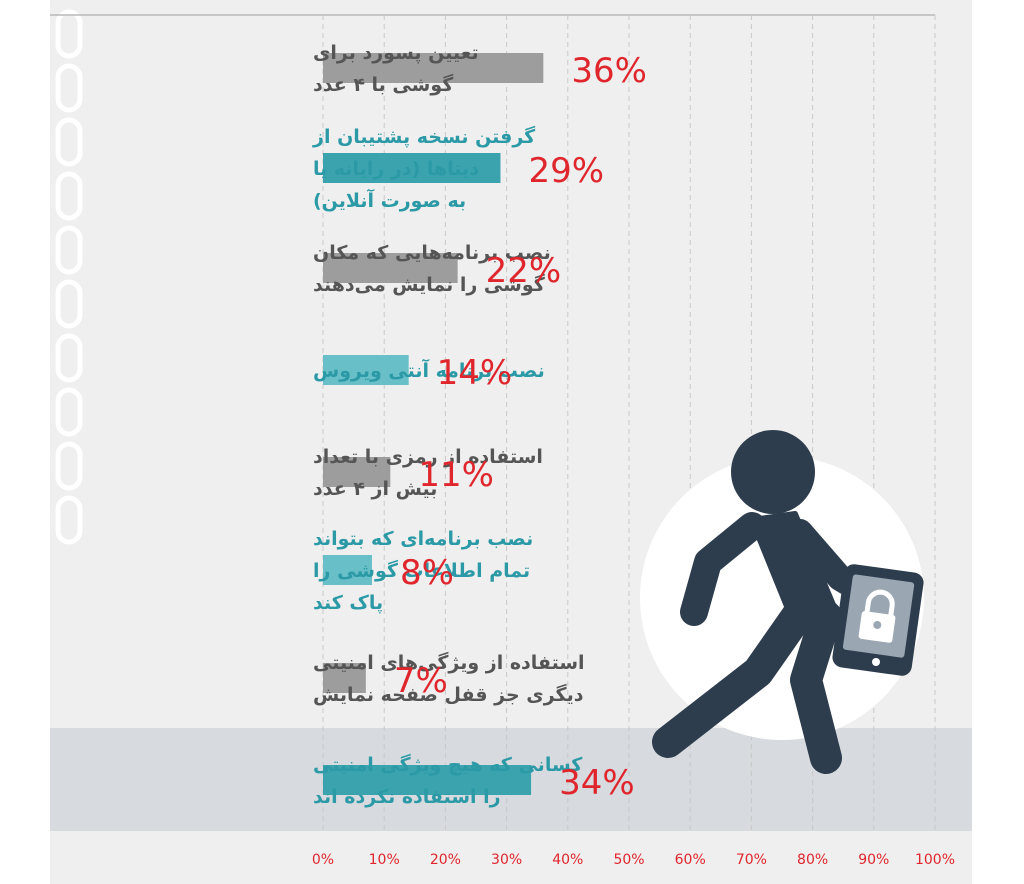  I want to click on category-label-line: نصب برنامه‌ای که بتواند, so click(423, 539).